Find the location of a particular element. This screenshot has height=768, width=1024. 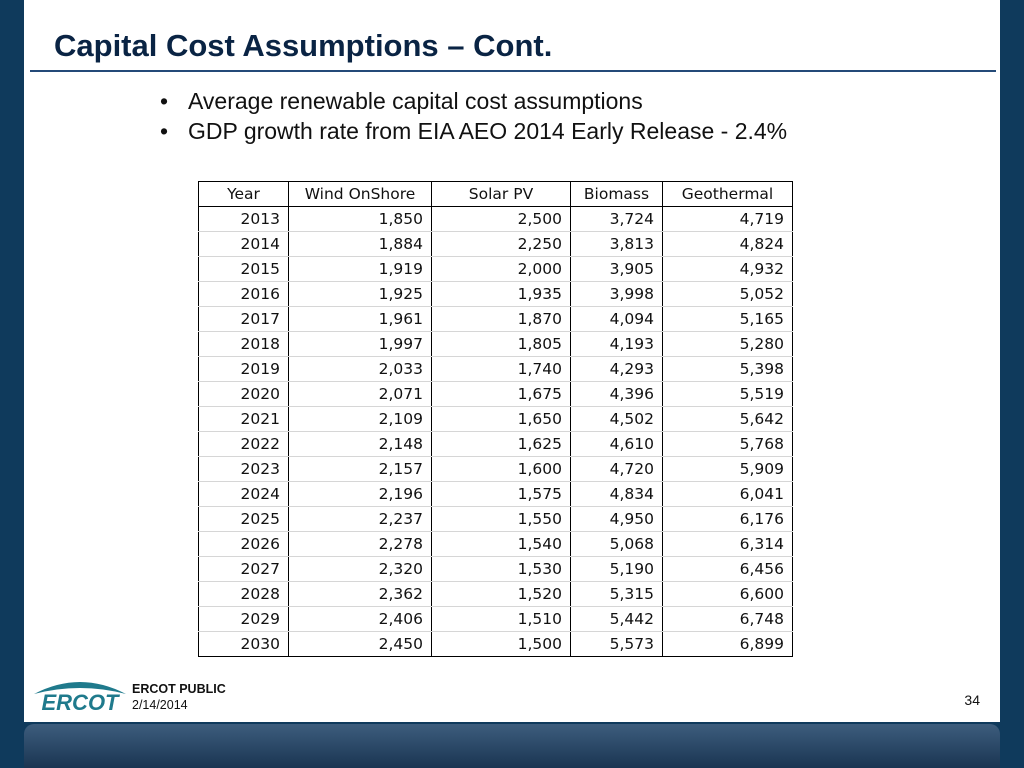

year-cell: 2017 is located at coordinates (243, 319).